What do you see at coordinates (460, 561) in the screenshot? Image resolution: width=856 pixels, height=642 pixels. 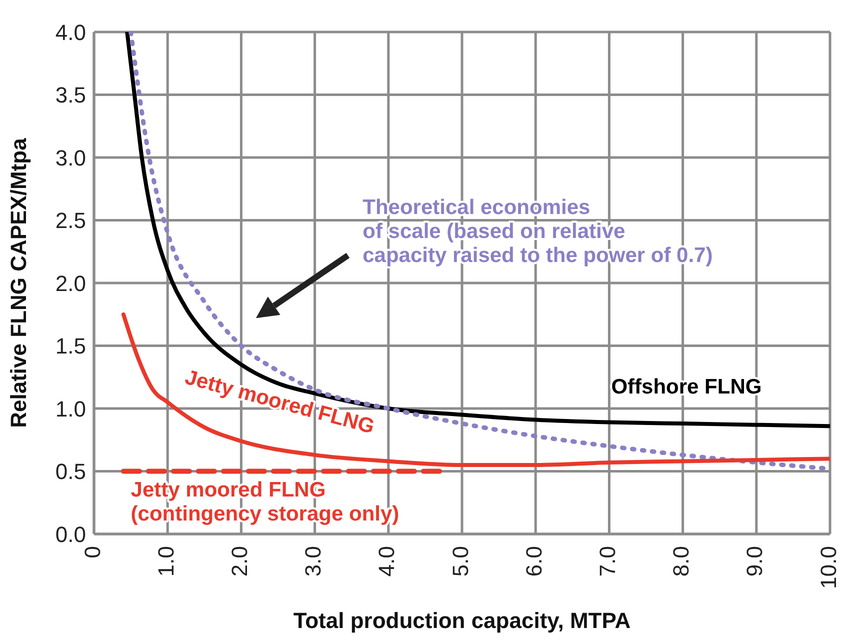 I see `x-tick-label: 5.0` at bounding box center [460, 561].